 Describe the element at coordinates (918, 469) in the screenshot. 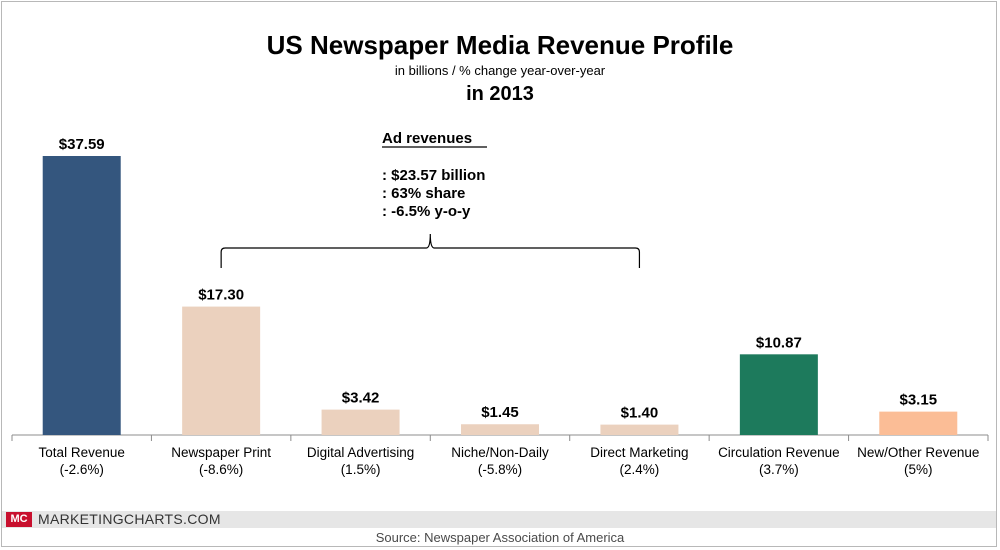

I see `x-tick-change-label: (5%)` at that location.